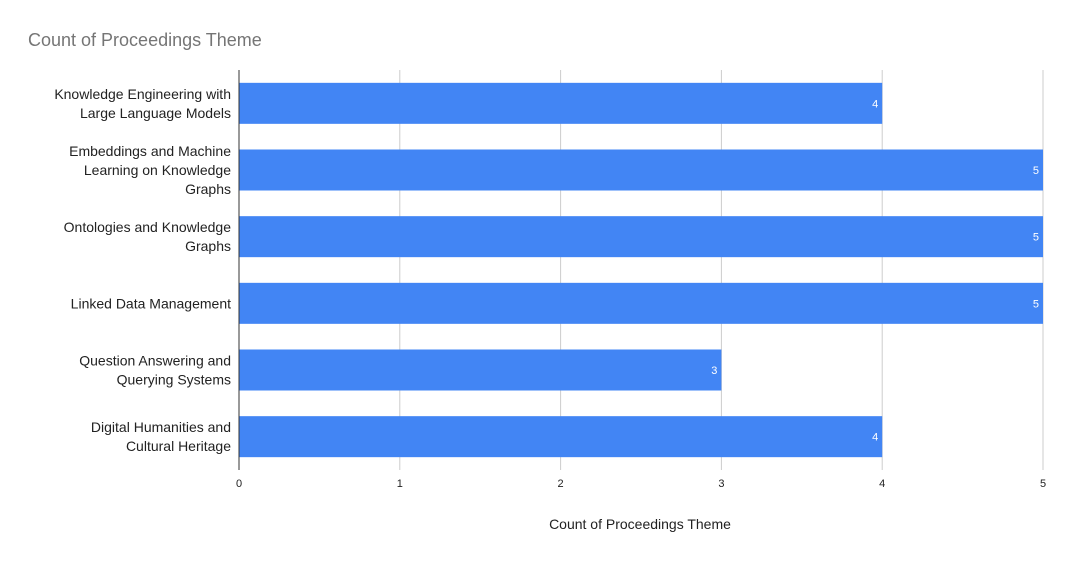 Image resolution: width=1071 pixels, height=561 pixels. What do you see at coordinates (148, 236) in the screenshot?
I see `category-label: Ontologies and Knowledge Graphs` at bounding box center [148, 236].